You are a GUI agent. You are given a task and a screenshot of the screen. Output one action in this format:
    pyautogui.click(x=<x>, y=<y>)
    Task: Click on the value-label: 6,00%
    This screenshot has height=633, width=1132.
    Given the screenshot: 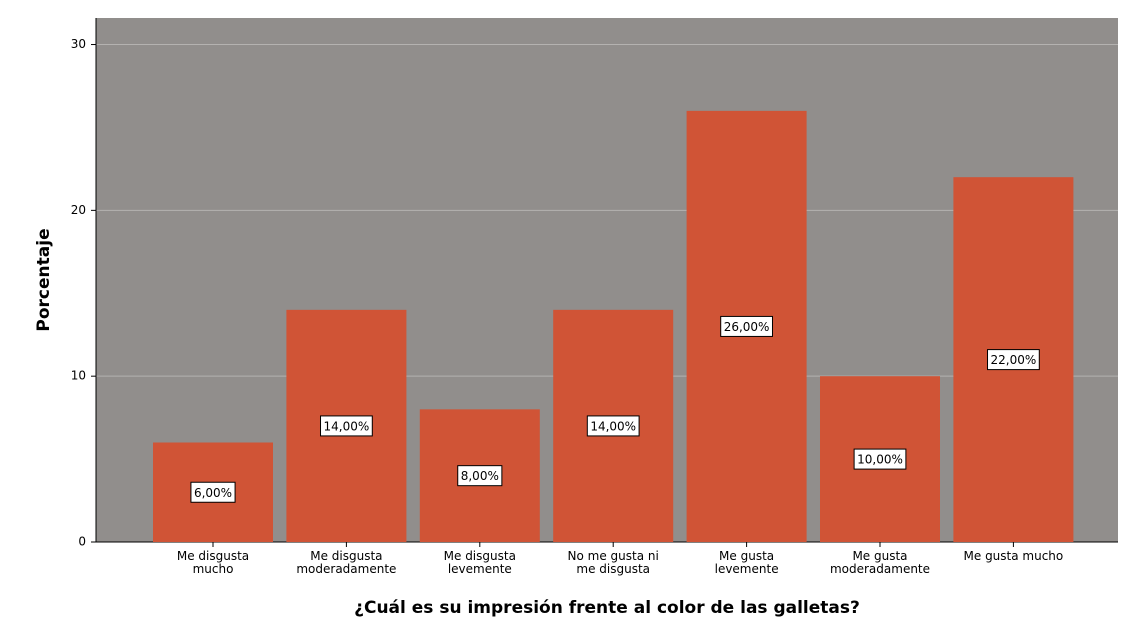 What is the action you would take?
    pyautogui.click(x=213, y=493)
    